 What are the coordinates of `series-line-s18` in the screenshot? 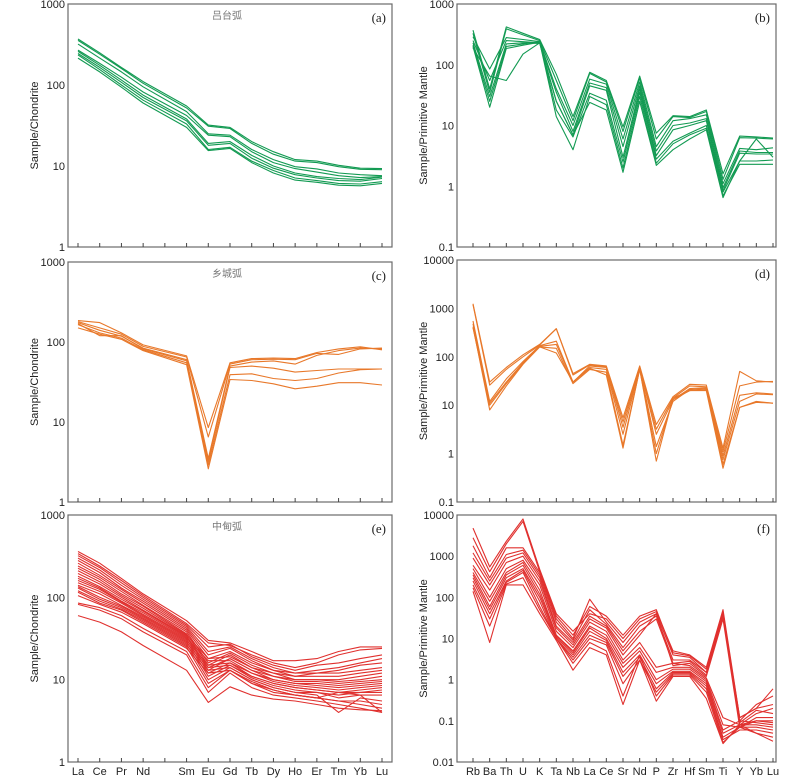 It's located at (230, 651).